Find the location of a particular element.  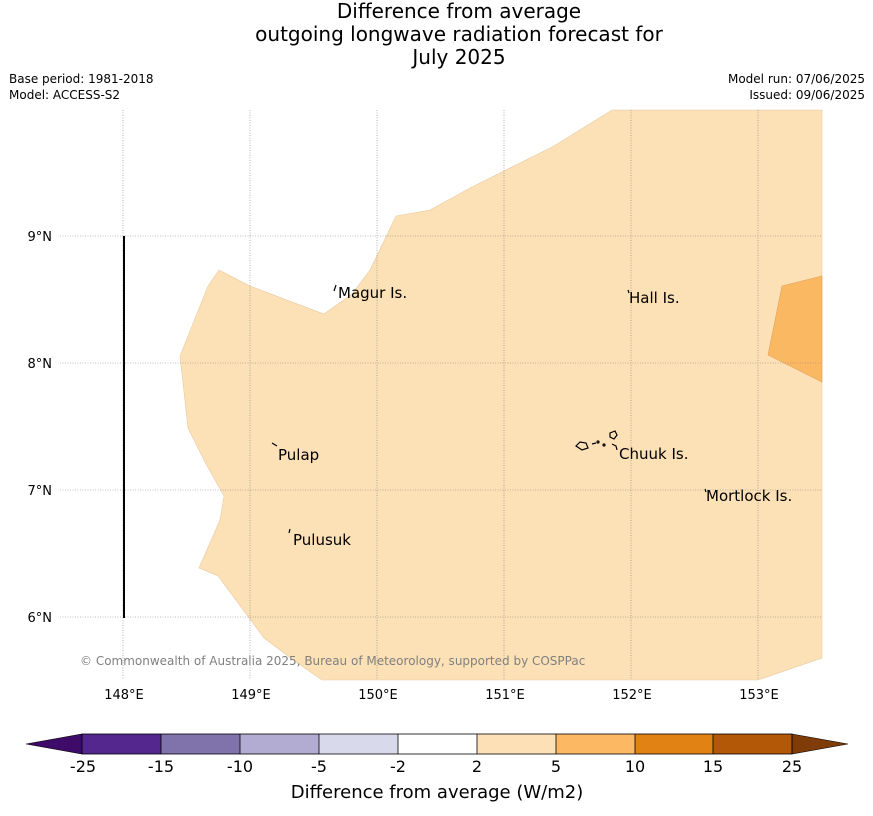

lat-label-7n: 7°N is located at coordinates (40, 491).